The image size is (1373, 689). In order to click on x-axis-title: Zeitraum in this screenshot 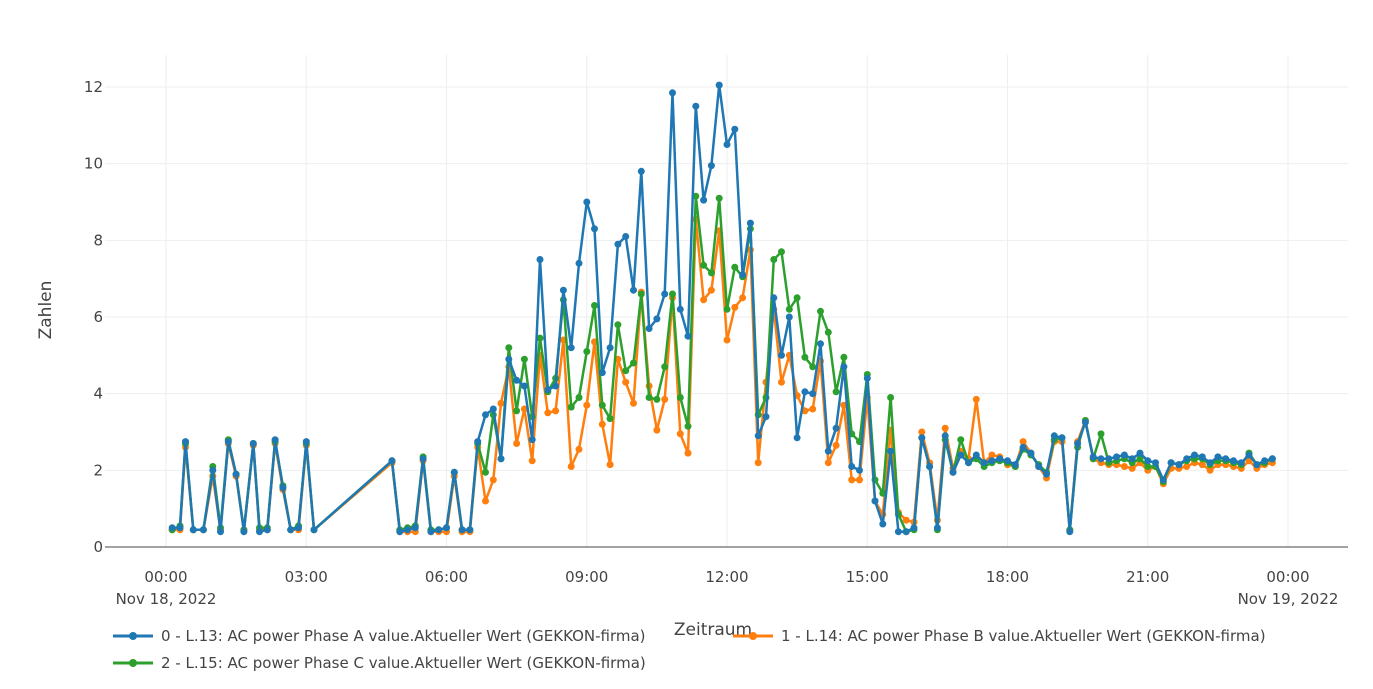, I will do `click(713, 630)`.